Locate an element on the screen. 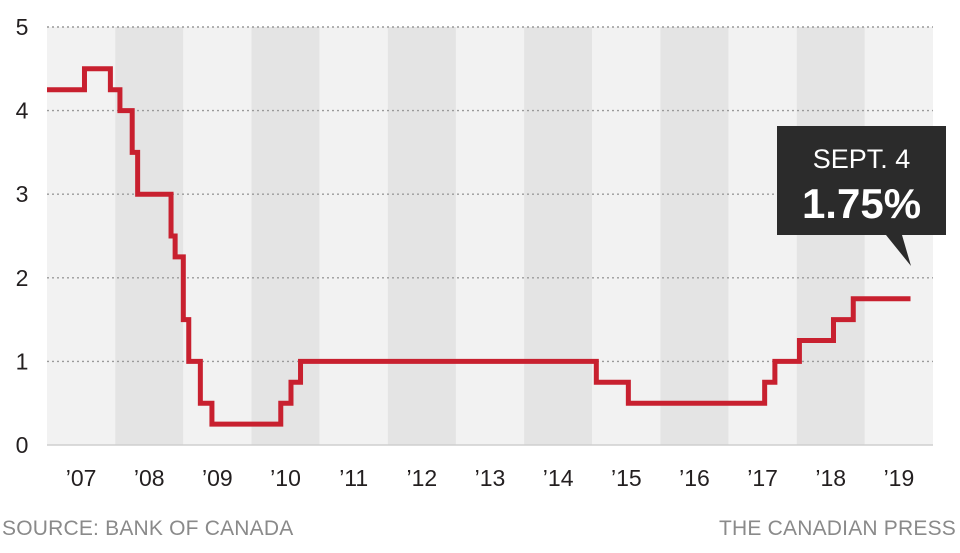 This screenshot has width=960, height=553. y-tick-label: 4 is located at coordinates (22, 111).